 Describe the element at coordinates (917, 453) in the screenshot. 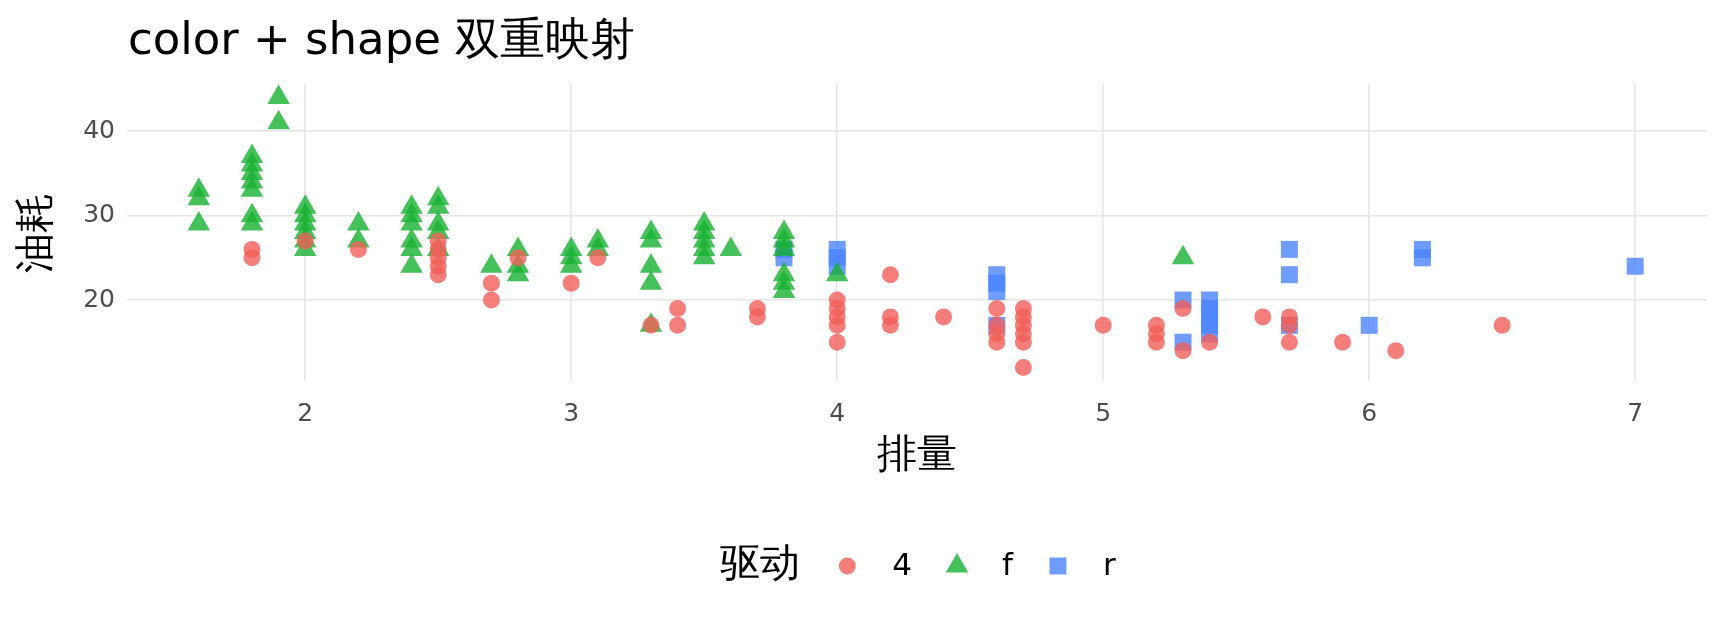

I see `x-axis-title: 排量` at that location.